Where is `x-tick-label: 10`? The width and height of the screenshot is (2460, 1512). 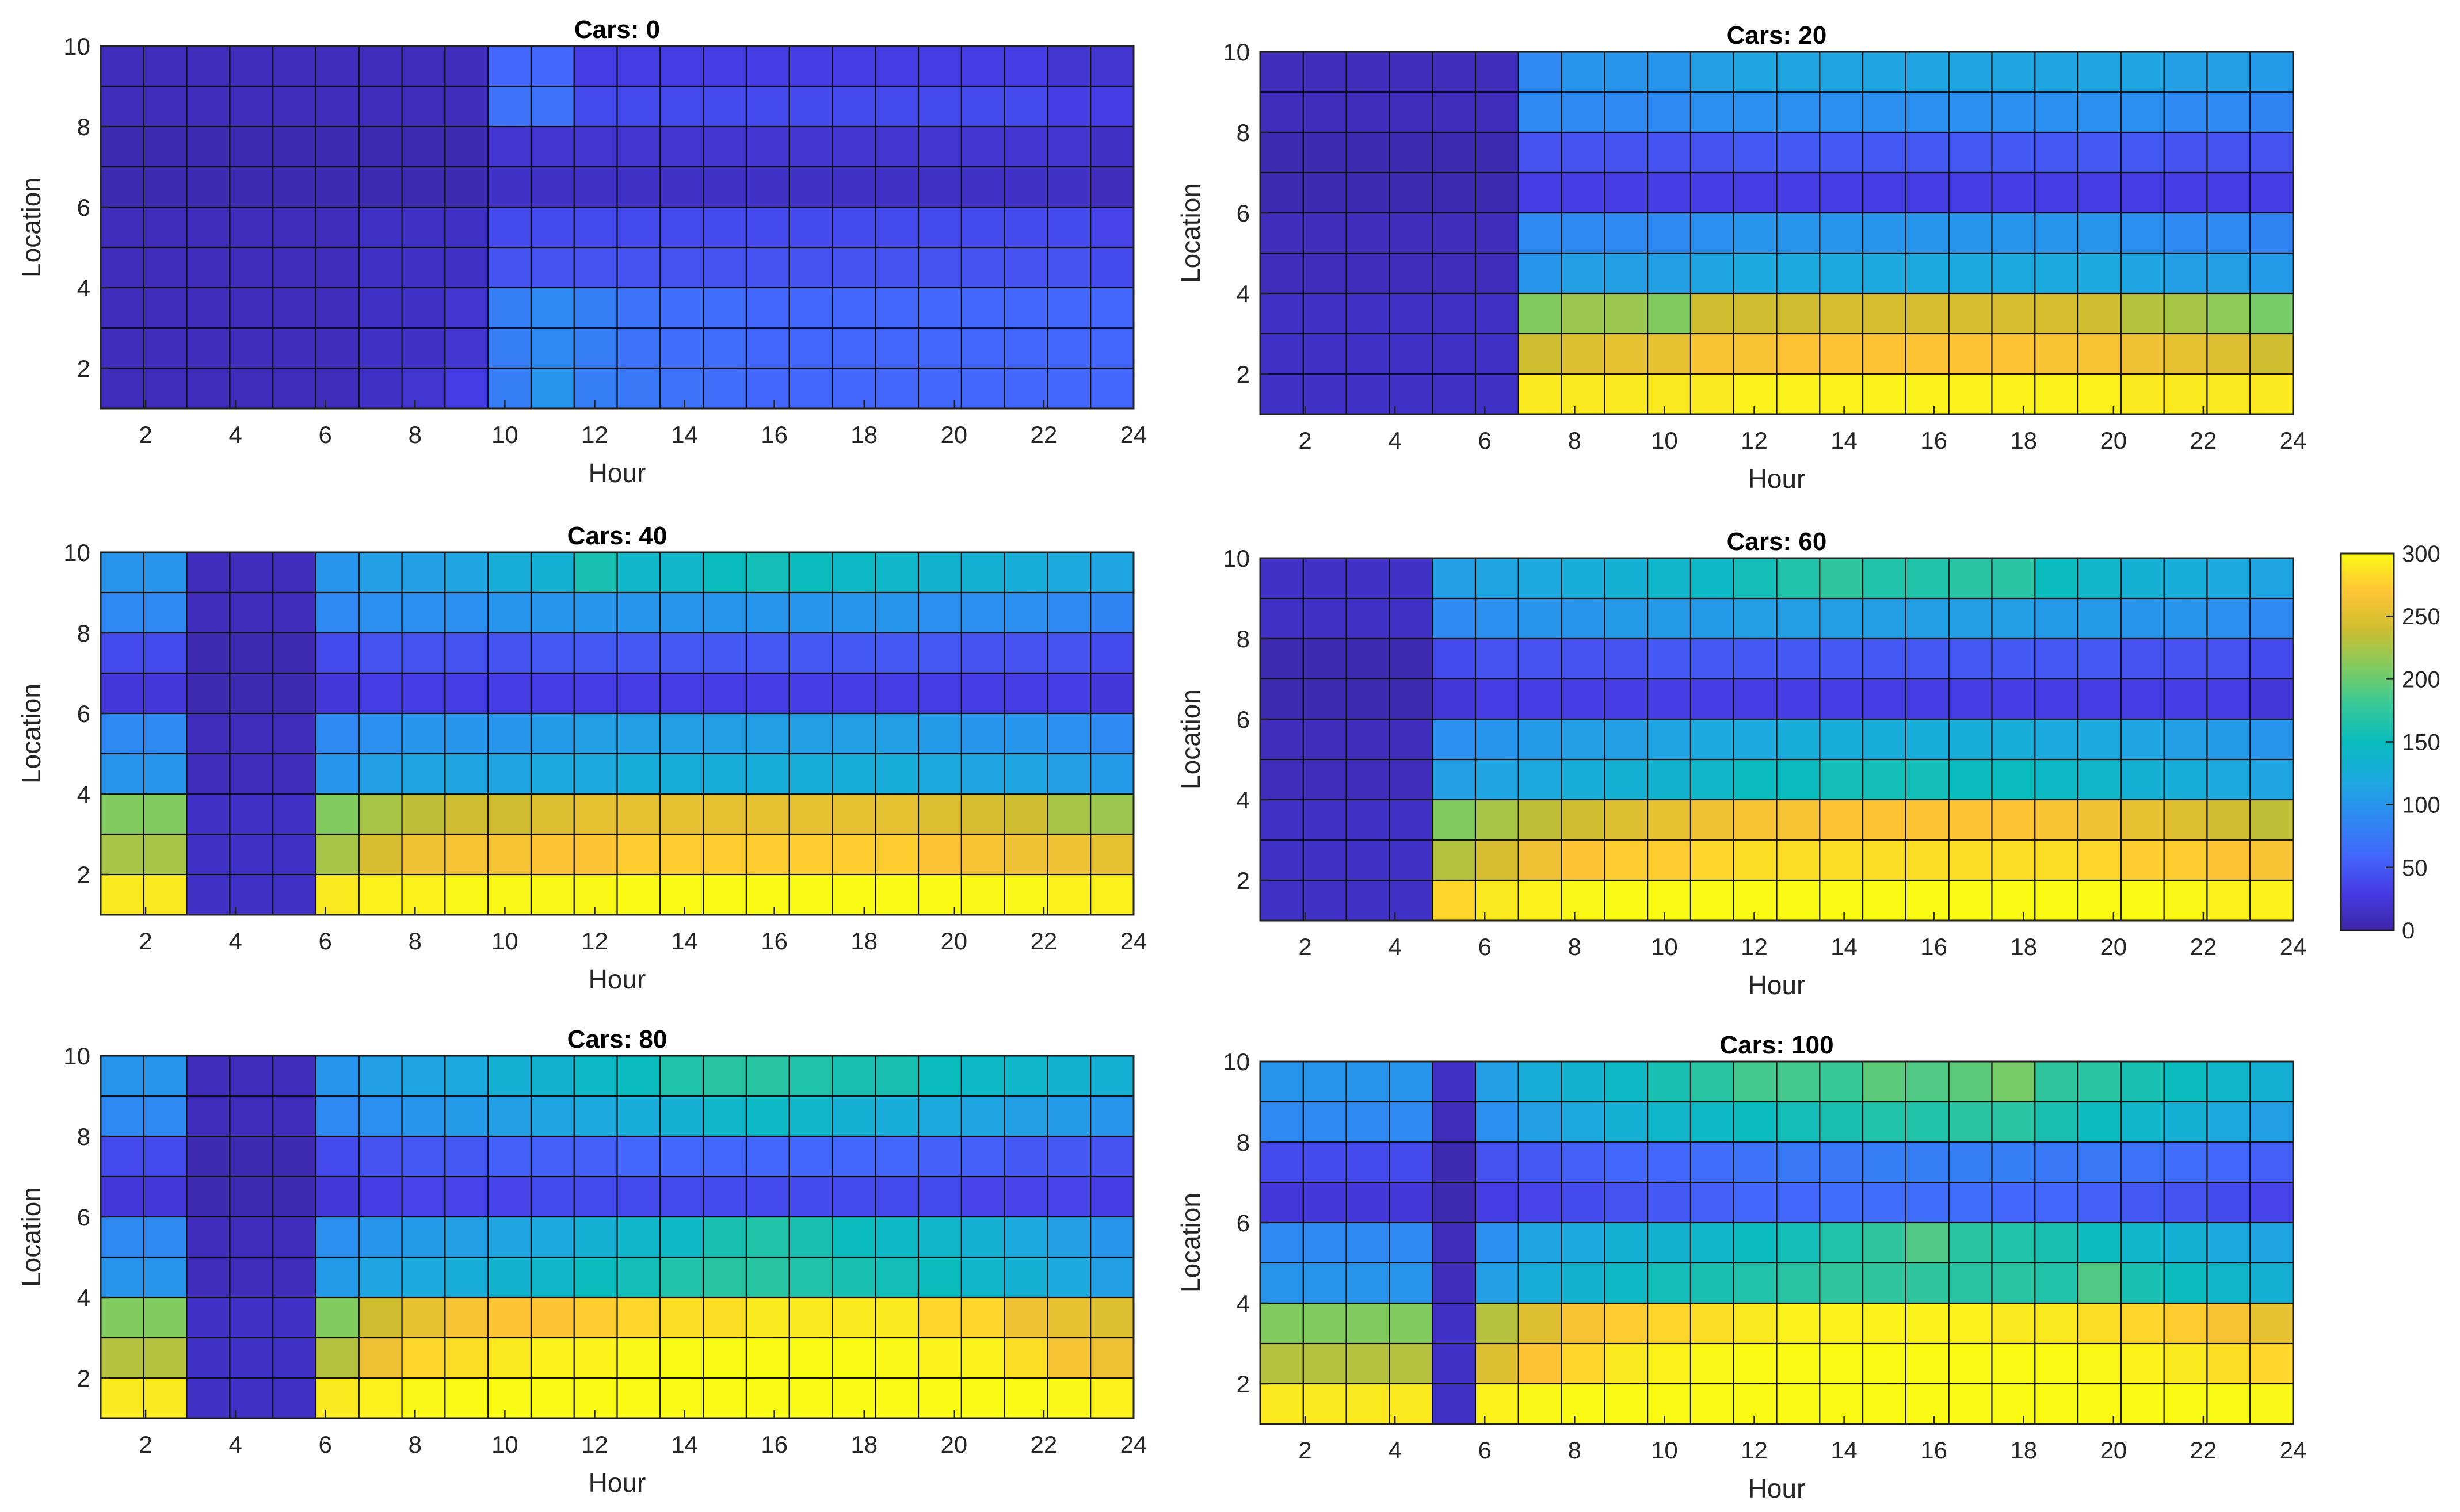 x-tick-label: 10 is located at coordinates (504, 434).